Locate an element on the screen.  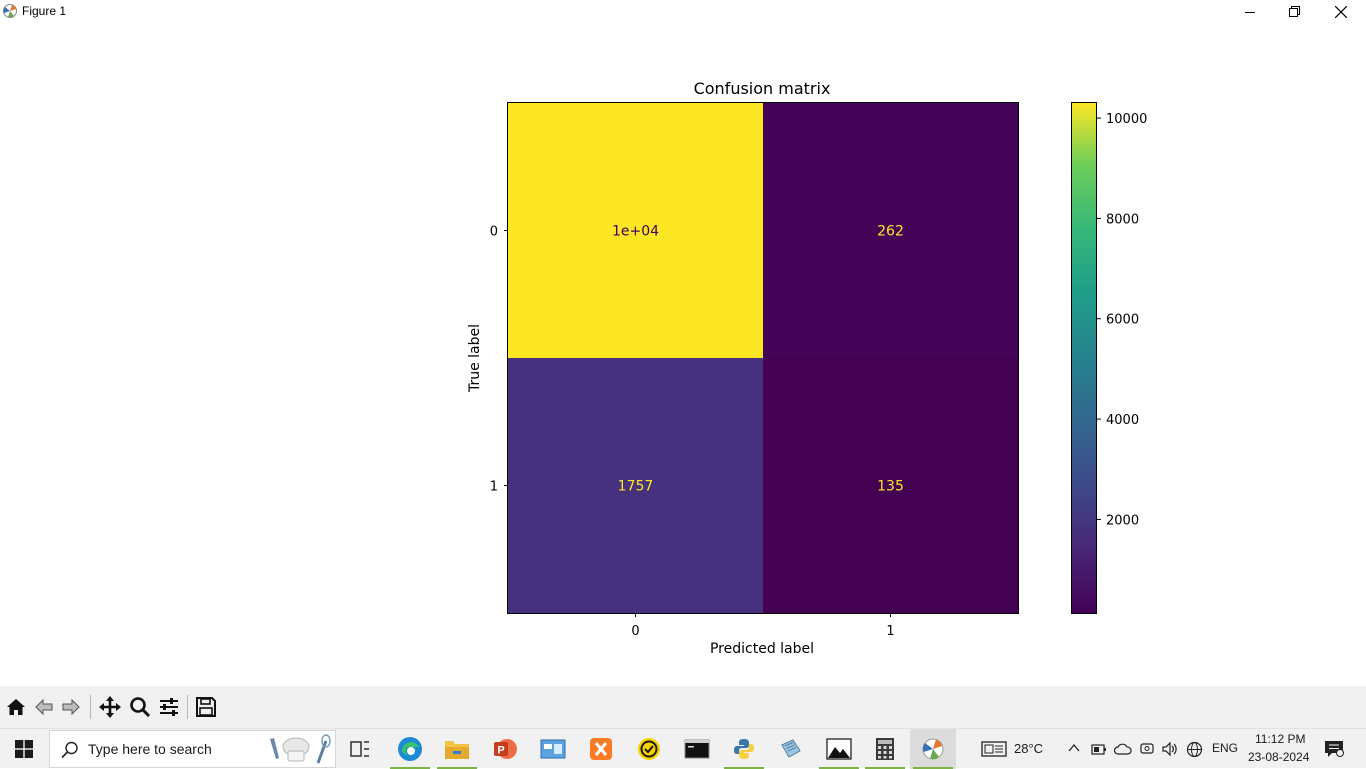
chart-title: Confusion matrix is located at coordinates (762, 88).